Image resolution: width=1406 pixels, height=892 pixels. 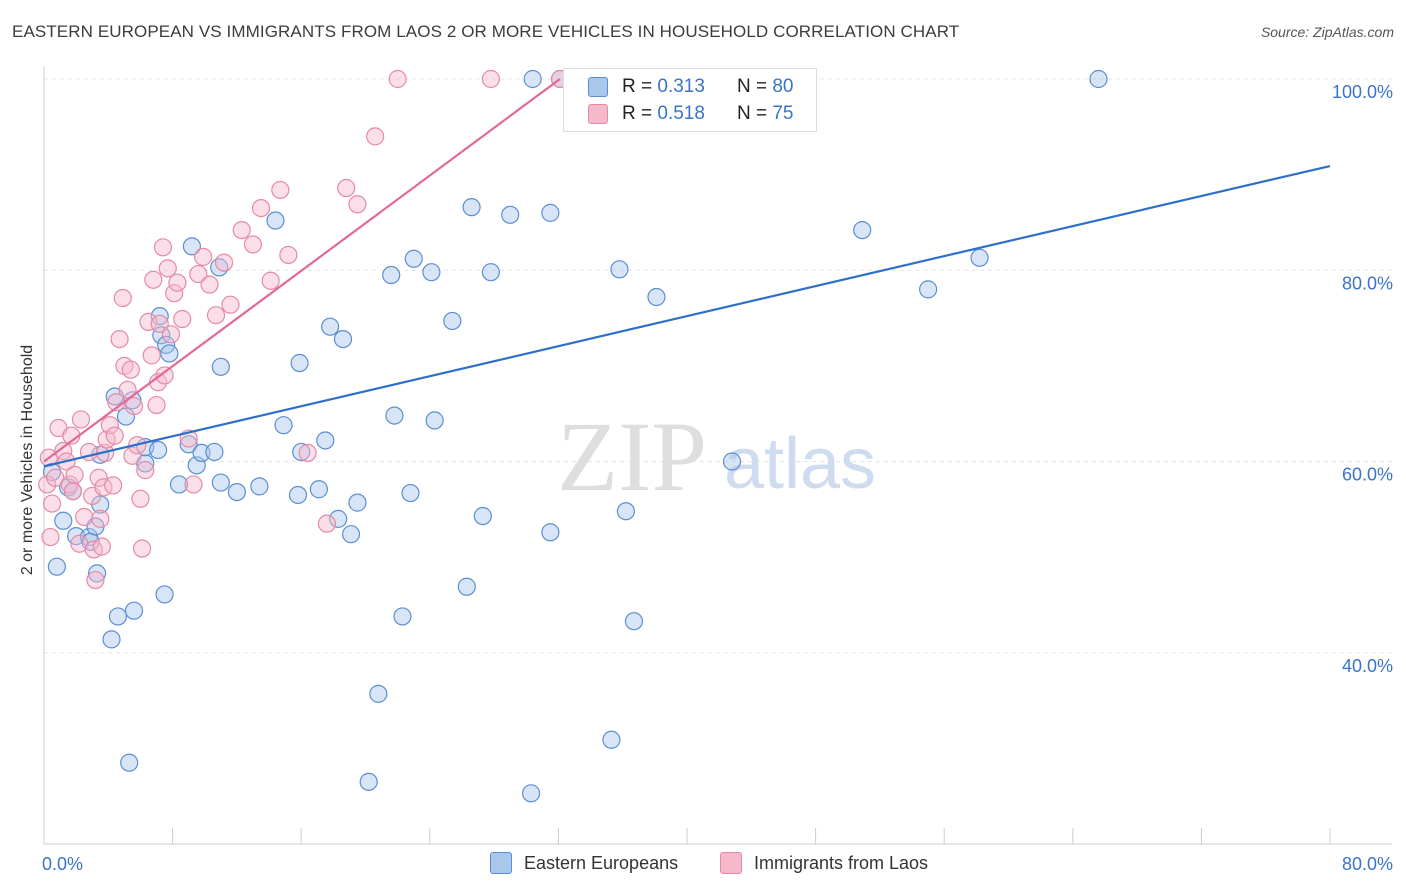 I want to click on x-tick-label-min: 0.0%, so click(x=62, y=864).